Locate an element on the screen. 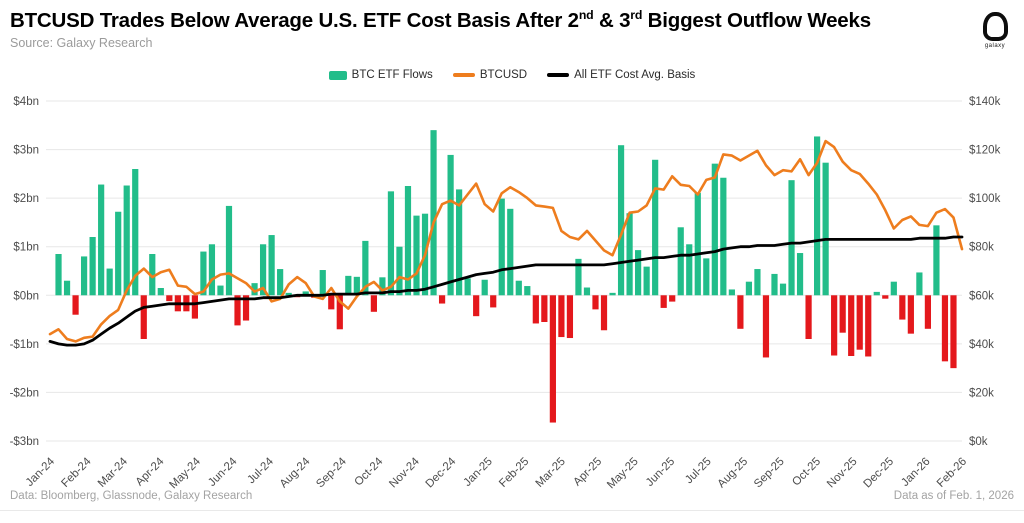 This screenshot has width=1024, height=523. right-axis-tick-label: $140k is located at coordinates (985, 102).